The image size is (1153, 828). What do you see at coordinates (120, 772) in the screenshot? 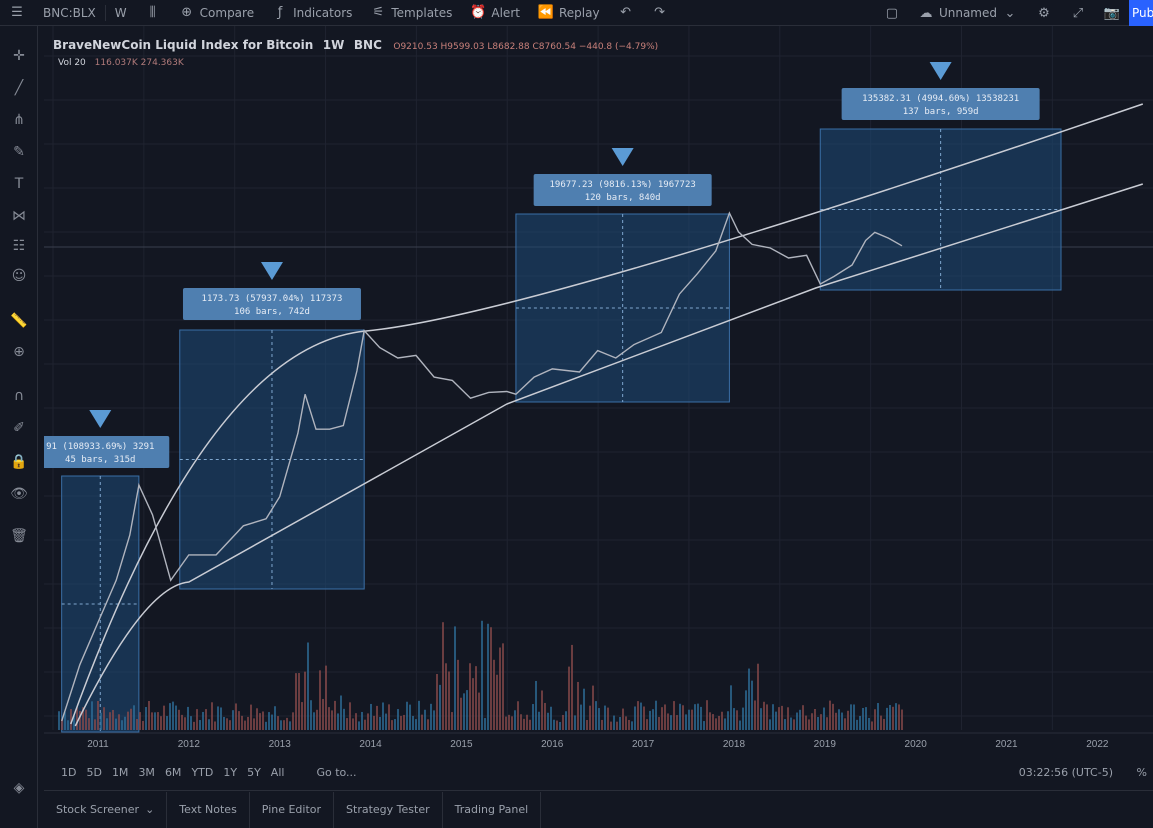
I see `range-1m: 1M` at bounding box center [120, 772].